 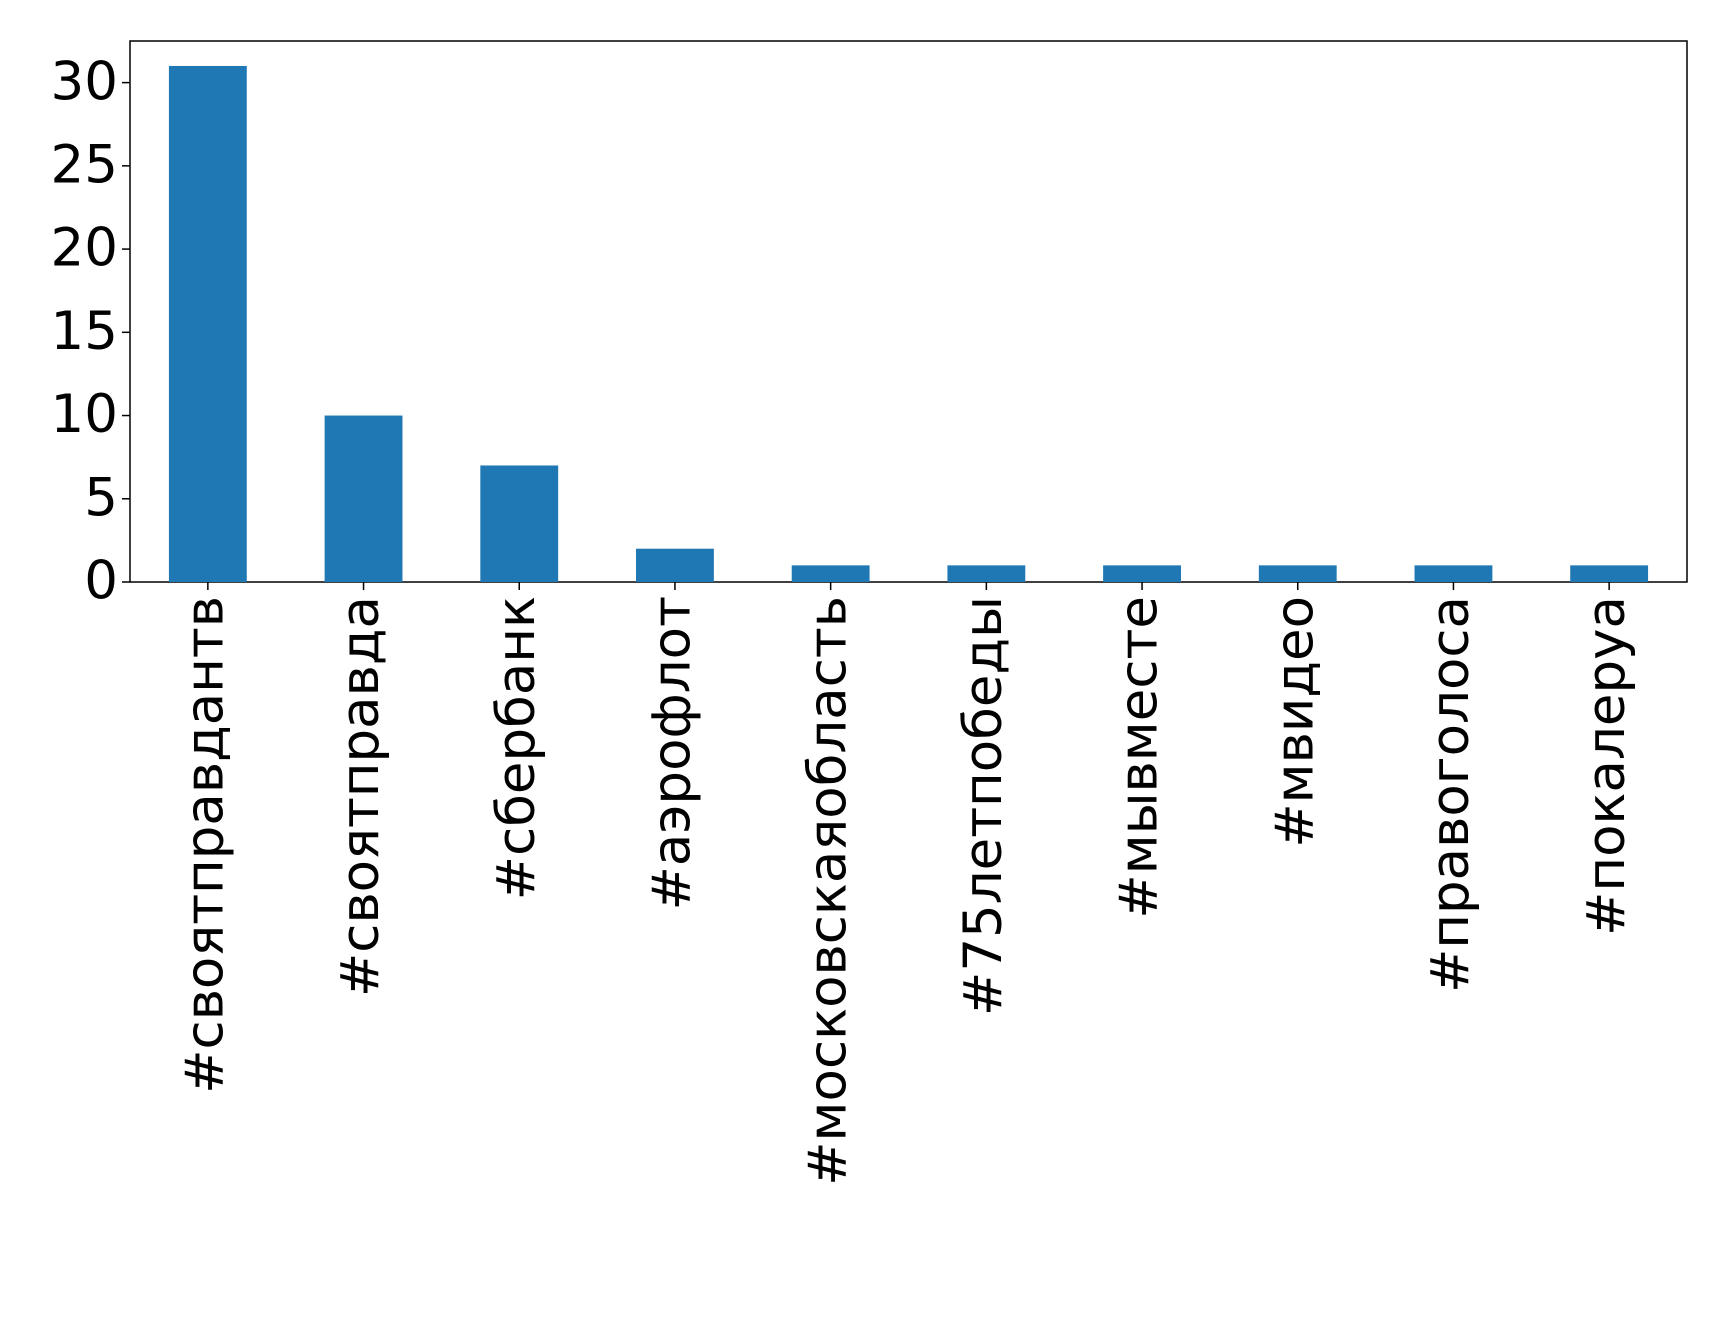 What do you see at coordinates (827, 891) in the screenshot?
I see `x-tick-label: #московскаяобласть` at bounding box center [827, 891].